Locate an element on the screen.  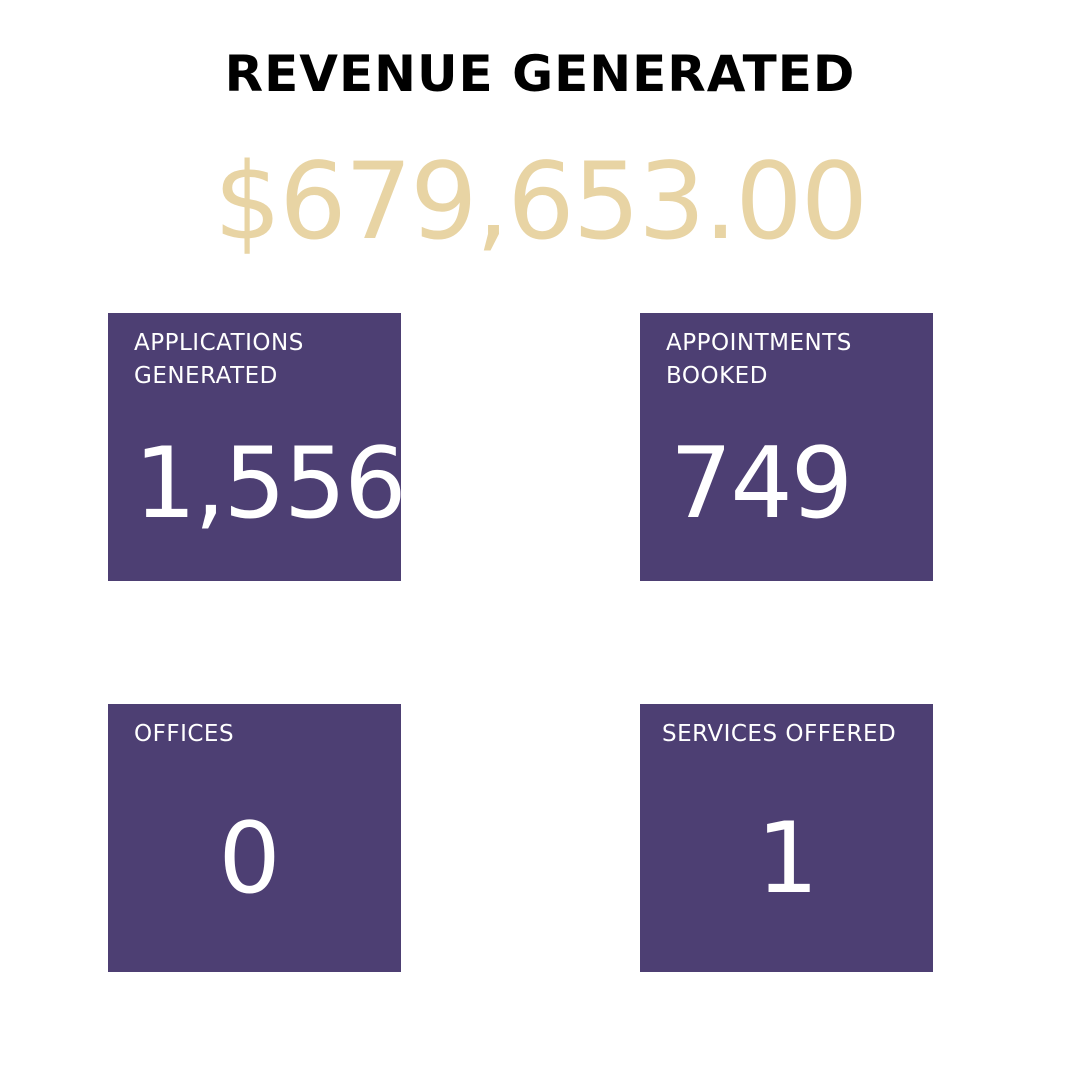
appointments-booked-card: APPOINTMENTS BOOKED 749 is located at coordinates (786, 447).